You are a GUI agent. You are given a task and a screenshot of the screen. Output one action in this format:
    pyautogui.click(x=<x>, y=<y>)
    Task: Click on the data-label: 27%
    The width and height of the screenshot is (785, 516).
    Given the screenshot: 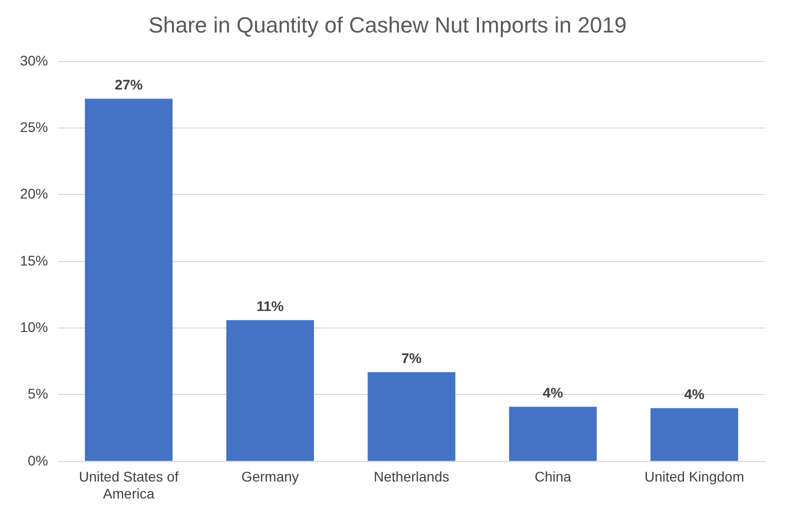 What is the action you would take?
    pyautogui.click(x=129, y=84)
    